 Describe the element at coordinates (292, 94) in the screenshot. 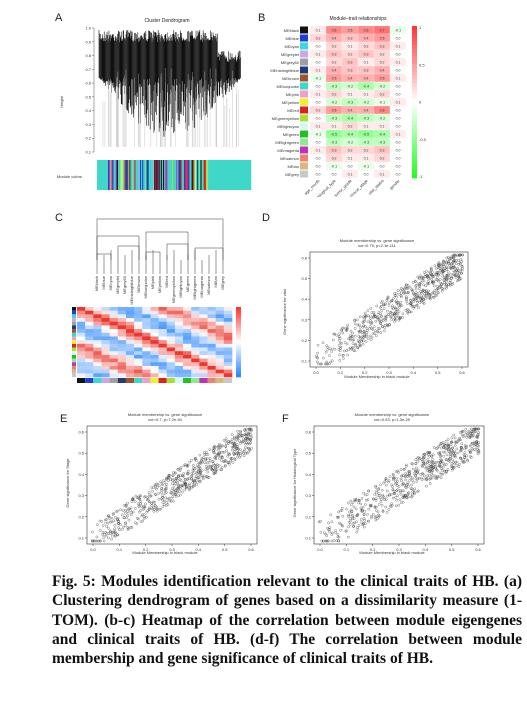

I see `module-row-label: MEpink` at that location.